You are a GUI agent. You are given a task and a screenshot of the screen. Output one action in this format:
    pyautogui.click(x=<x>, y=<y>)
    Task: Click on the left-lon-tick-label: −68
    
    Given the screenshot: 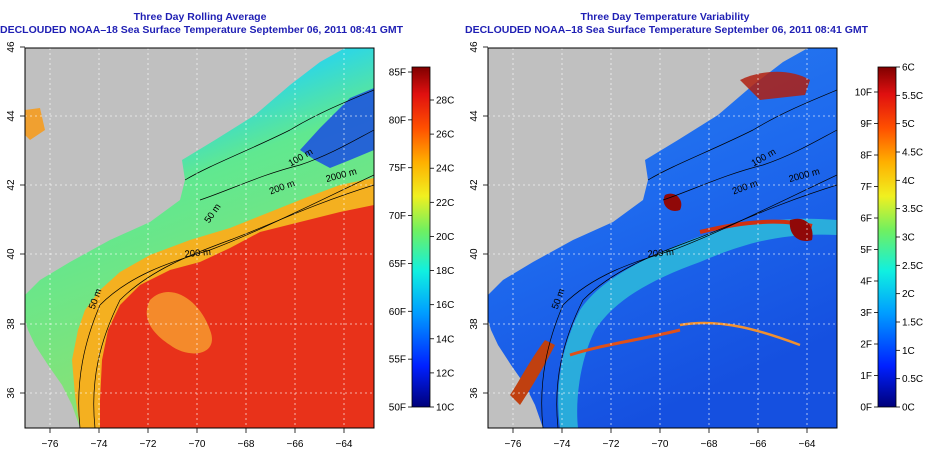 What is the action you would take?
    pyautogui.click(x=246, y=444)
    